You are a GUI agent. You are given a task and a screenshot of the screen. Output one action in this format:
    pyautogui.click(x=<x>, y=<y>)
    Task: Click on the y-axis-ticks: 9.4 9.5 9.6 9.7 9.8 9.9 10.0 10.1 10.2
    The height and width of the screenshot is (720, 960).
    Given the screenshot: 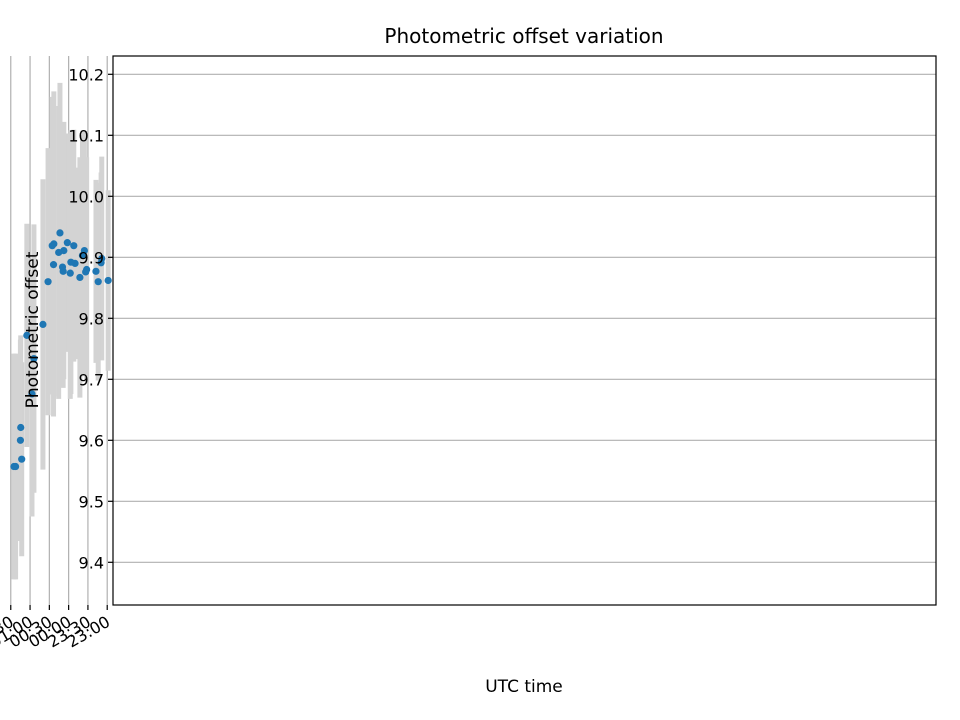 What is the action you would take?
    pyautogui.click(x=90, y=318)
    